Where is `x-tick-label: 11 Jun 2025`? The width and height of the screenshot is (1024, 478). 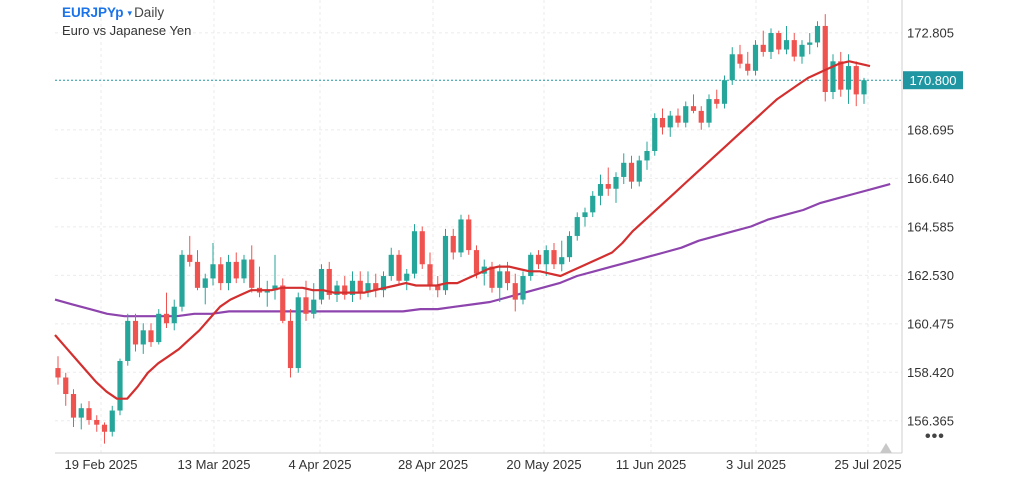
x-tick-label: 11 Jun 2025 is located at coordinates (651, 464).